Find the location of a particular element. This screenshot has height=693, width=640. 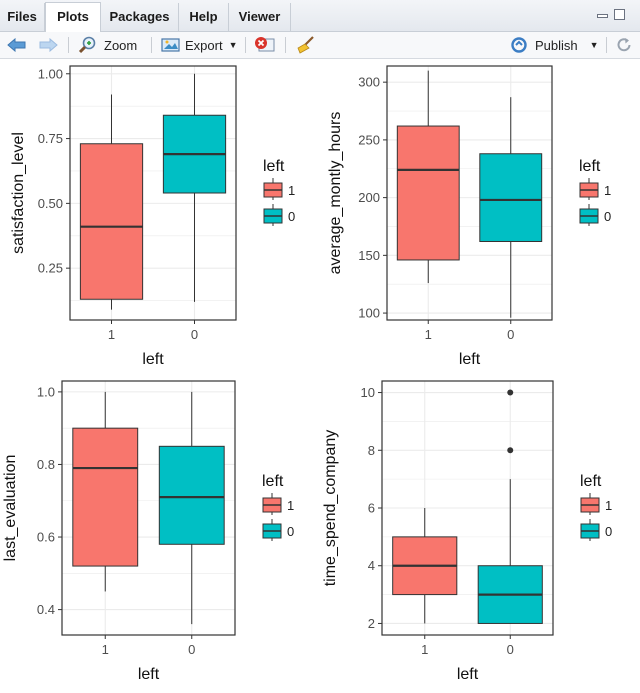

publish-button: Publish ▼ is located at coordinates (554, 45).